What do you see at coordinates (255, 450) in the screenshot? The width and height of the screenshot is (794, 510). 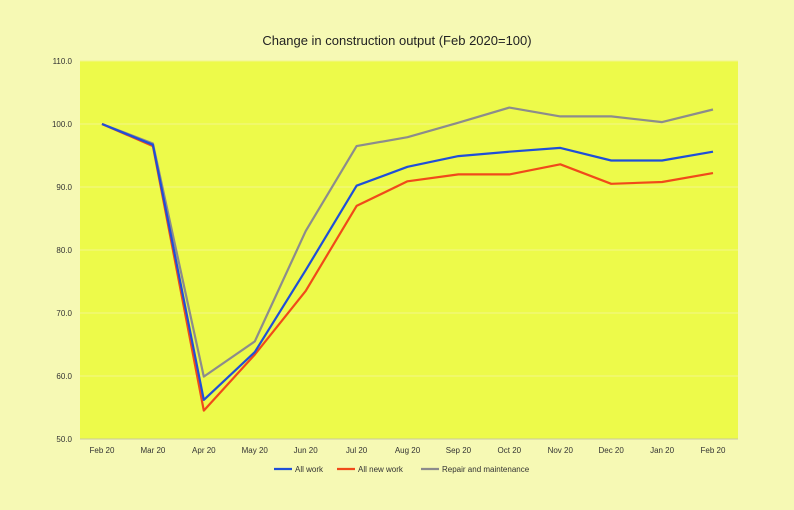 I see `x-tick-label: May 20` at bounding box center [255, 450].